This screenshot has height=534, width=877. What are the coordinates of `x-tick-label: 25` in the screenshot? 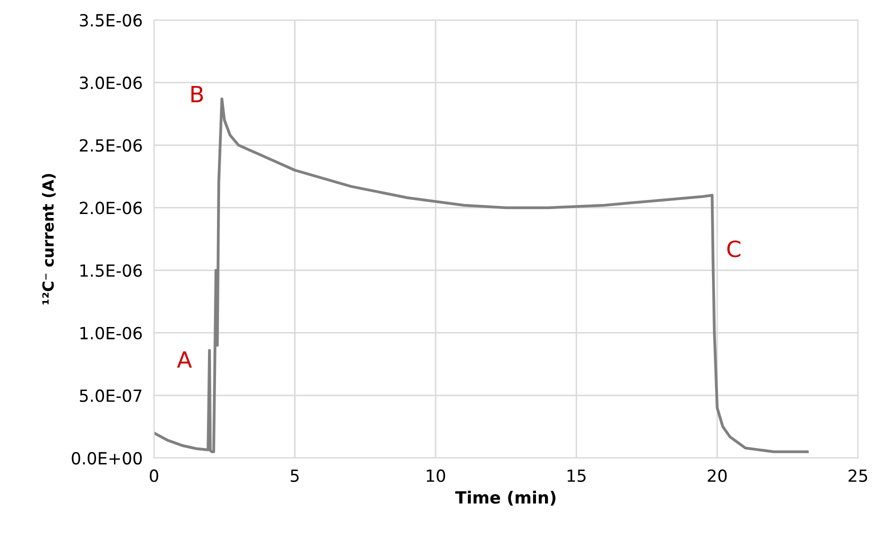 It's located at (858, 475).